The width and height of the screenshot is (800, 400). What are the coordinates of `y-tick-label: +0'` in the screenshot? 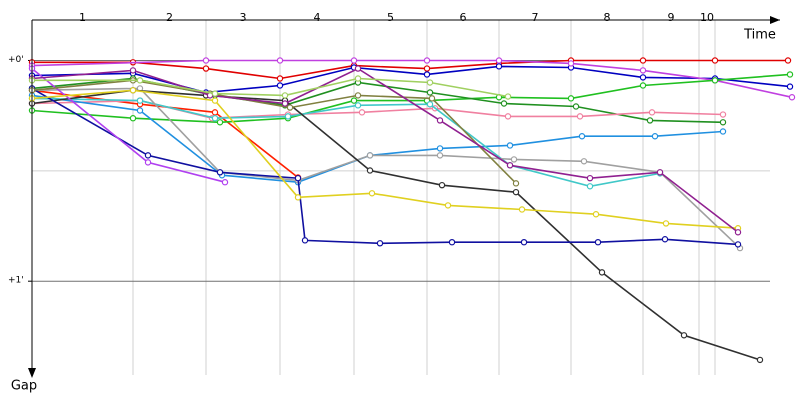 It's located at (16, 60).